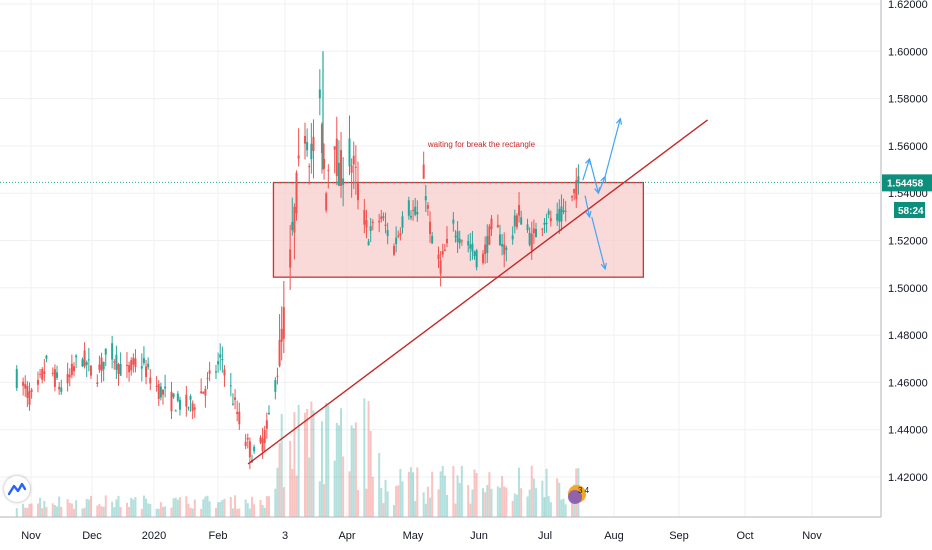  I want to click on arrow-head, so click(619, 121).